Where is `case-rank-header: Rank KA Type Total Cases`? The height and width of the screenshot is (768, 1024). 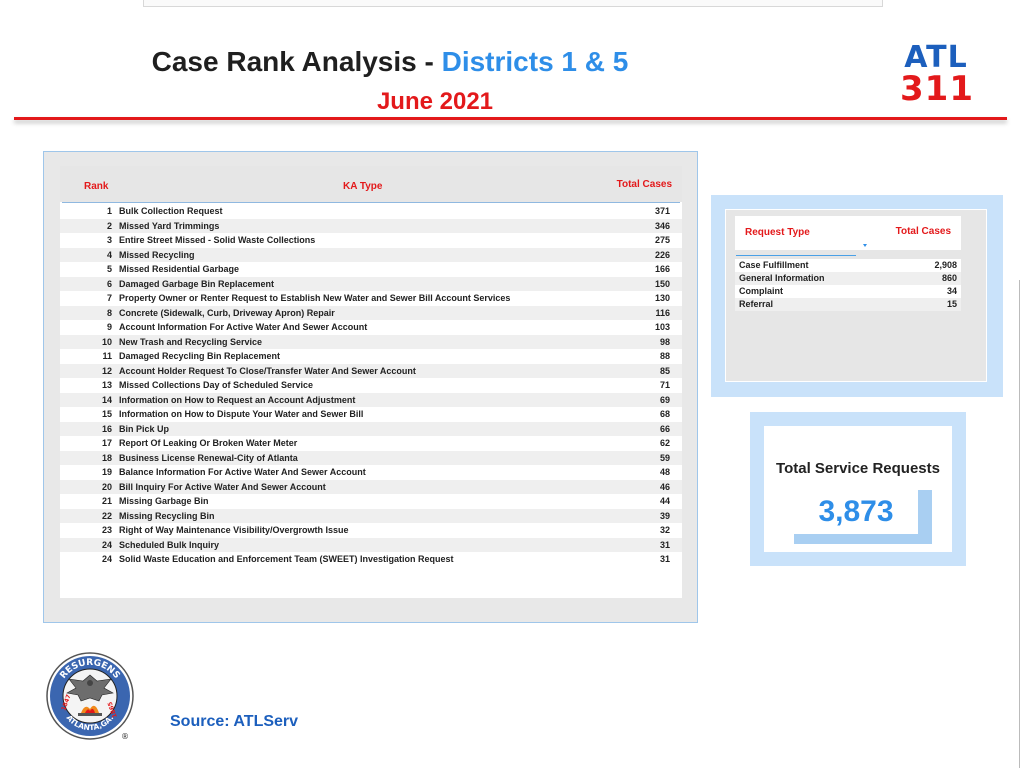
case-rank-header: Rank KA Type Total Cases is located at coordinates (371, 184).